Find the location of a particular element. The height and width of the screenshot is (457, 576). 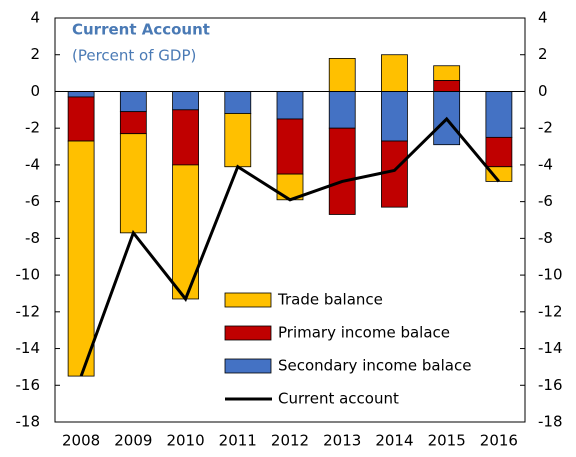

x-tick-label: 2013 is located at coordinates (342, 441).